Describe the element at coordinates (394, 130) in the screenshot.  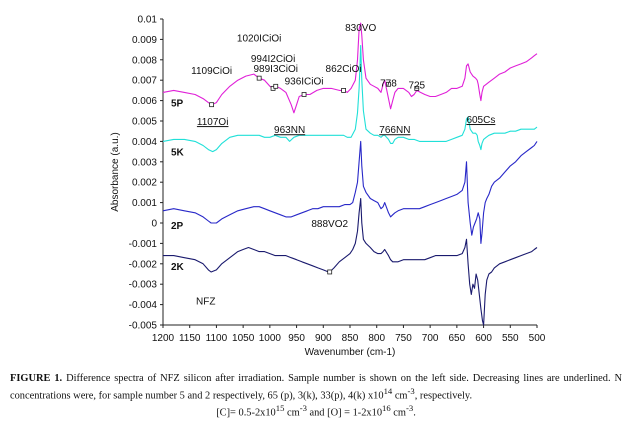
I see `decreasing-annotation: 766NN` at that location.